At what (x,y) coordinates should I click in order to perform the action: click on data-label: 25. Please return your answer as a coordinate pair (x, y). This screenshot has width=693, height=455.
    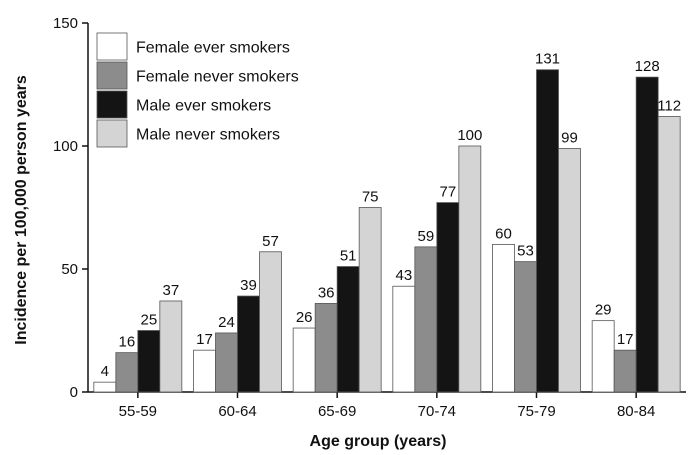
    Looking at the image, I should click on (148, 320).